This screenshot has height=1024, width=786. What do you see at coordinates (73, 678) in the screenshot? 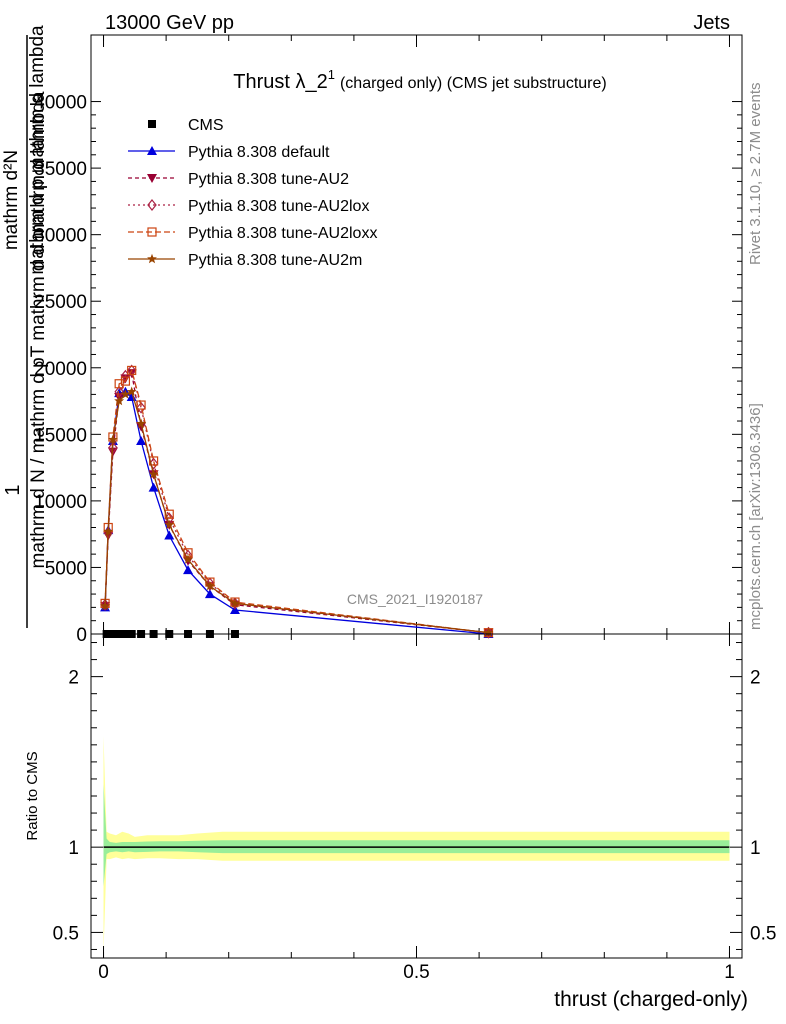
I see `ratio-y-tick-label: 2` at bounding box center [73, 678].